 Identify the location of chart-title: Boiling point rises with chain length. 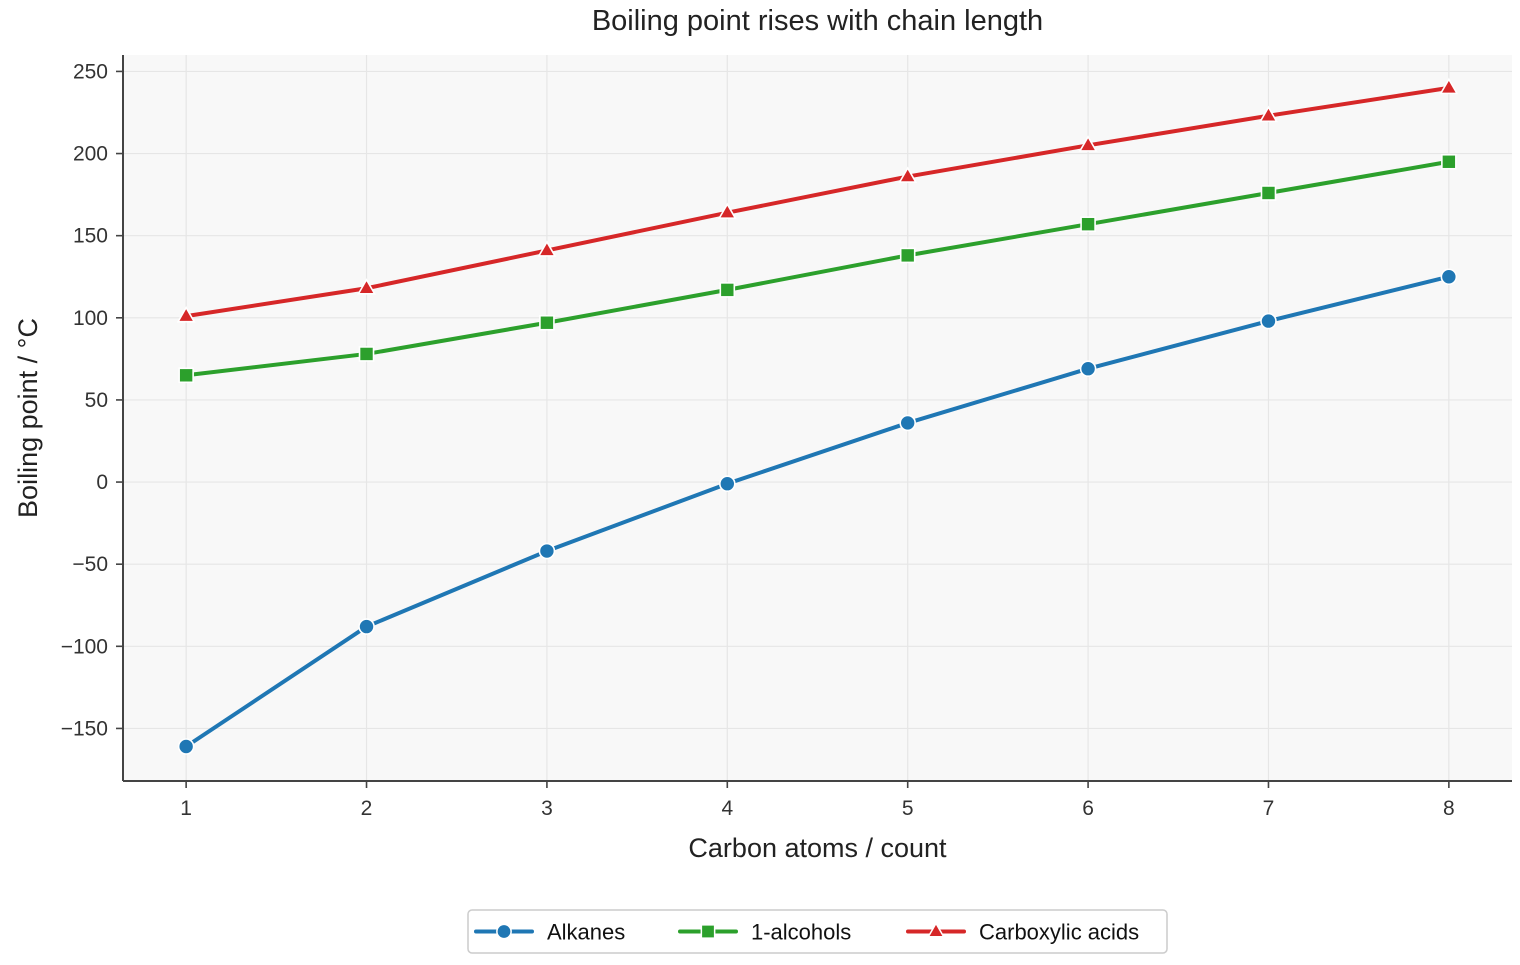
(817, 21).